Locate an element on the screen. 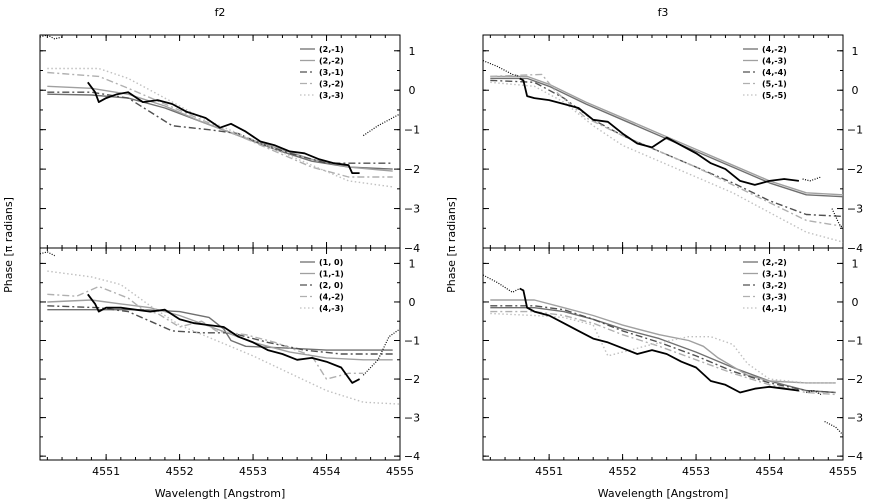 The height and width of the screenshot is (503, 875). legend: (1, 0) (1,-1) (2, 0) (4,-2) (4,-3) is located at coordinates (322, 285).